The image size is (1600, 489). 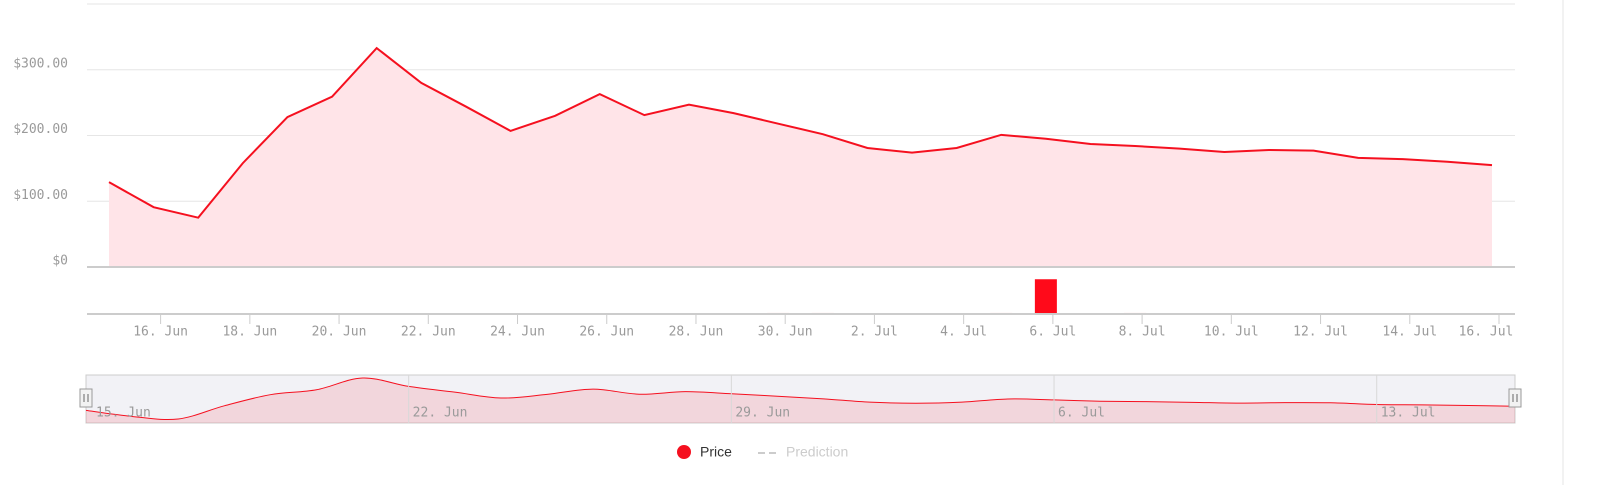 I want to click on x-tick-label: 8. Jul, so click(x=1142, y=332).